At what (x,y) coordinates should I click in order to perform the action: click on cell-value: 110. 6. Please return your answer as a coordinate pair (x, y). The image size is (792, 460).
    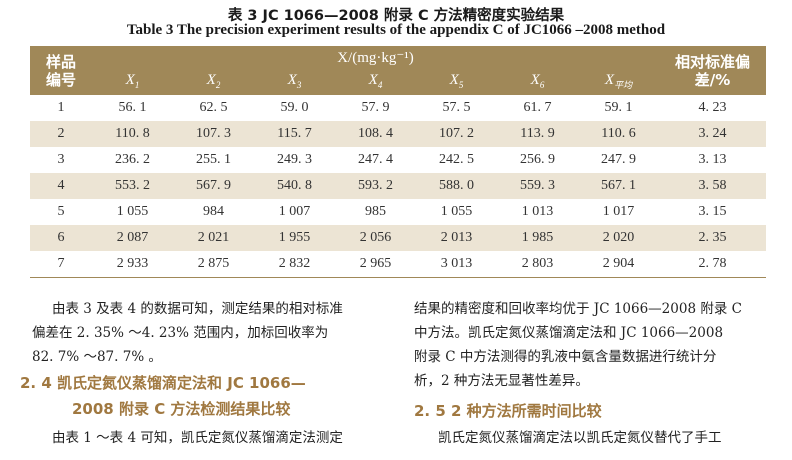
    Looking at the image, I should click on (619, 134).